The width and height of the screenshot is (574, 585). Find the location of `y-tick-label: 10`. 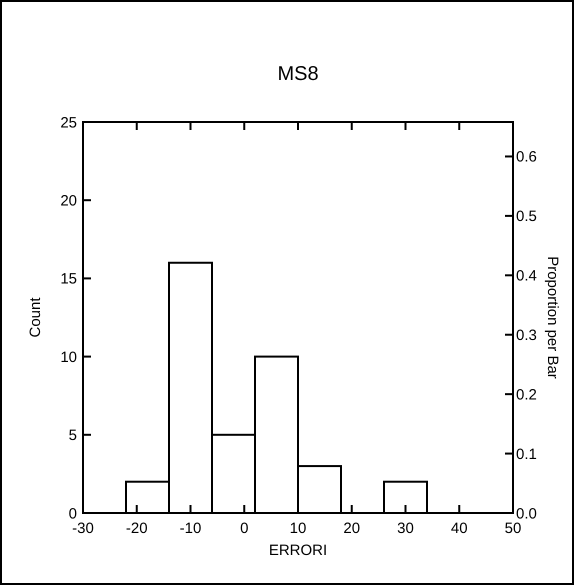

y-tick-label: 10 is located at coordinates (68, 357).